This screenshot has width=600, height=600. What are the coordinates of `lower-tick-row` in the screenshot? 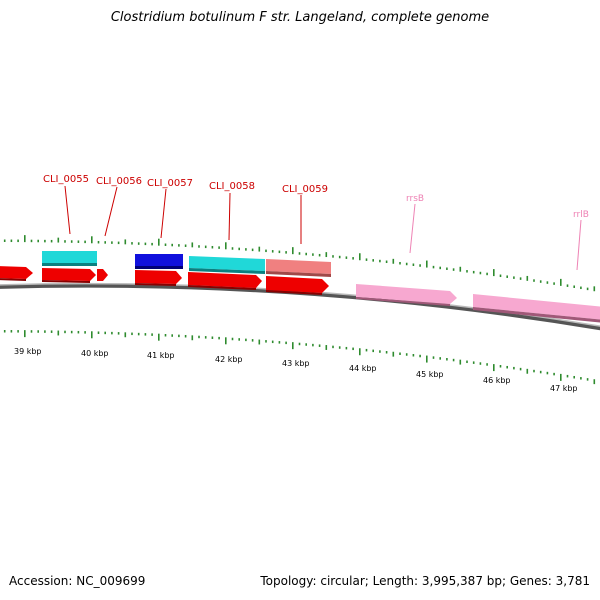 It's located at (299, 357).